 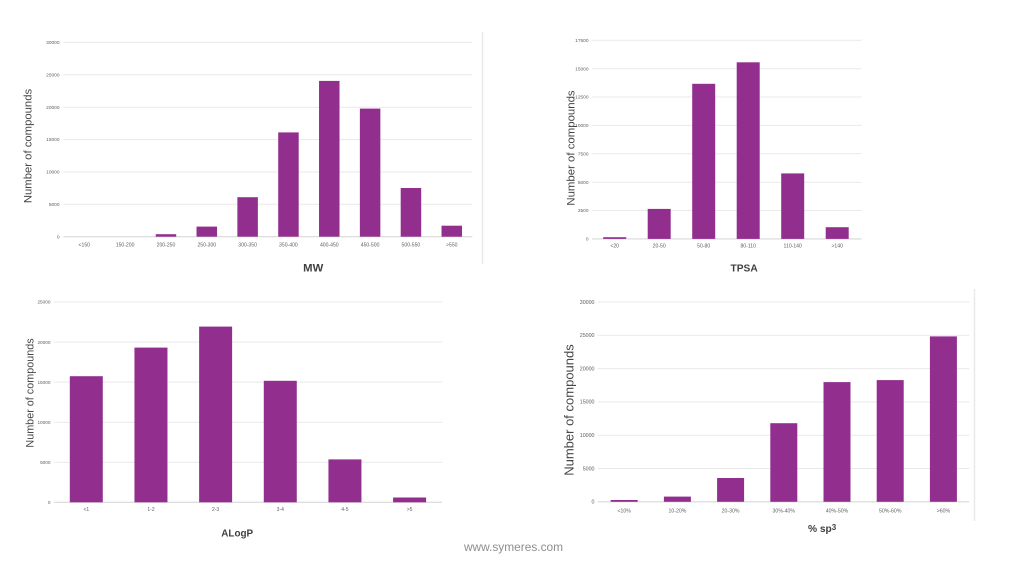 What do you see at coordinates (659, 246) in the screenshot?
I see `svg-text: 20-50` at bounding box center [659, 246].